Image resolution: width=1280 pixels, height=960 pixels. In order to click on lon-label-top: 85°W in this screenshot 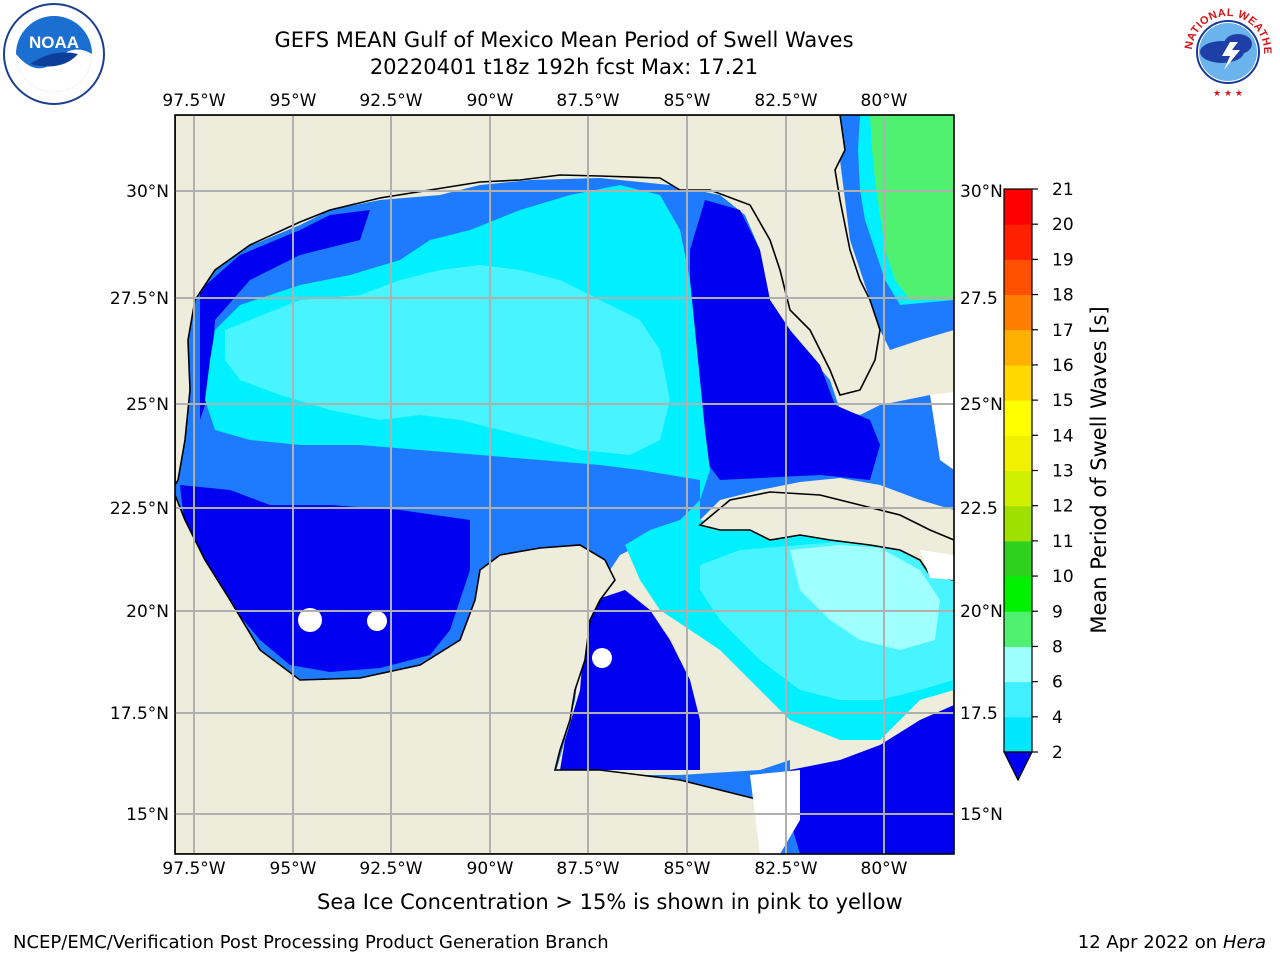, I will do `click(687, 101)`.